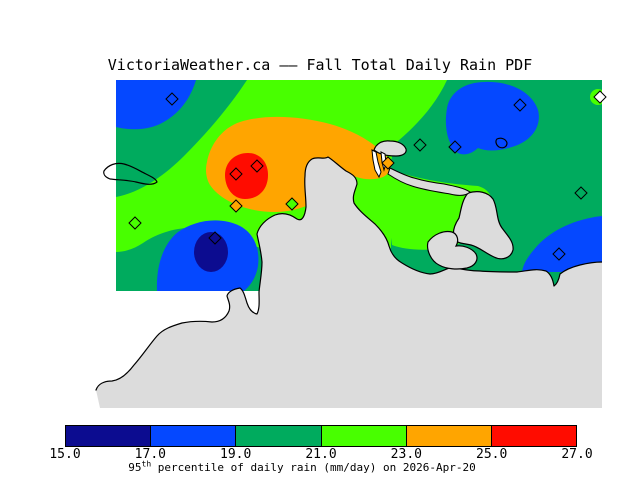  I want to click on colorbar, so click(321, 436).